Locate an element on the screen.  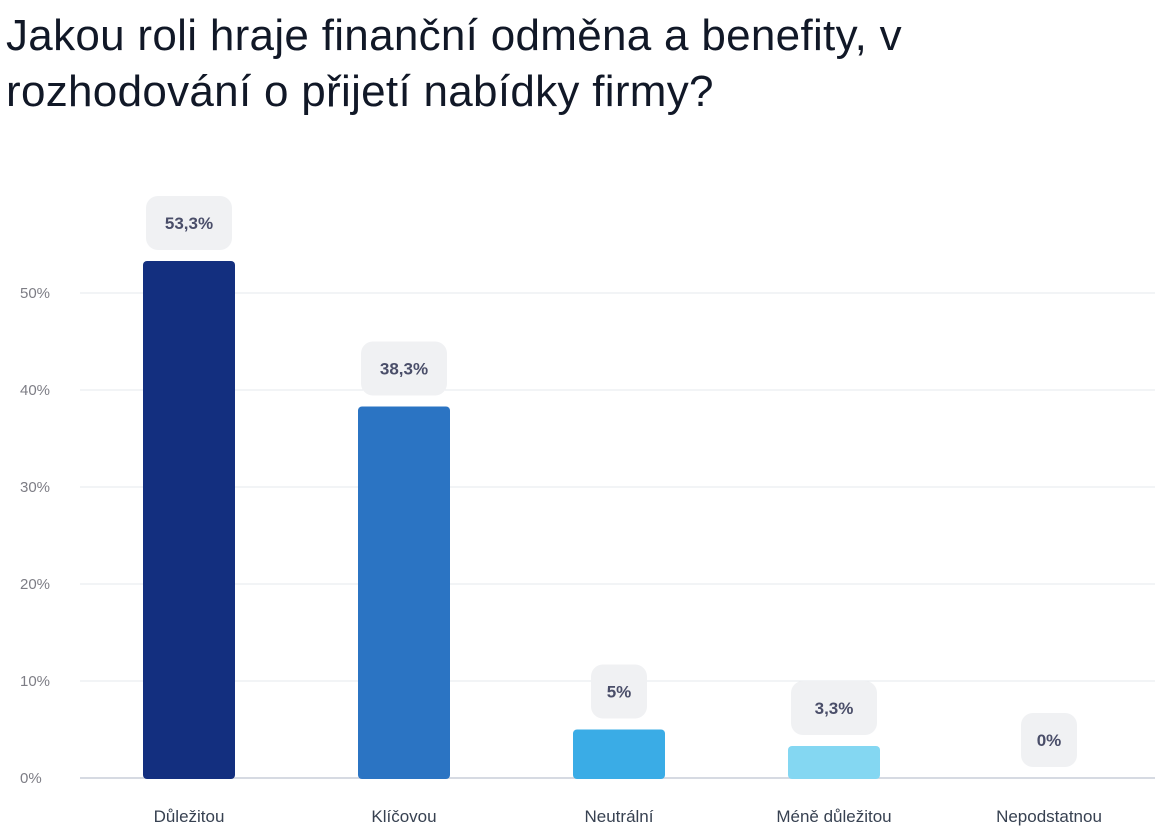
category-label: Neutrální is located at coordinates (619, 816).